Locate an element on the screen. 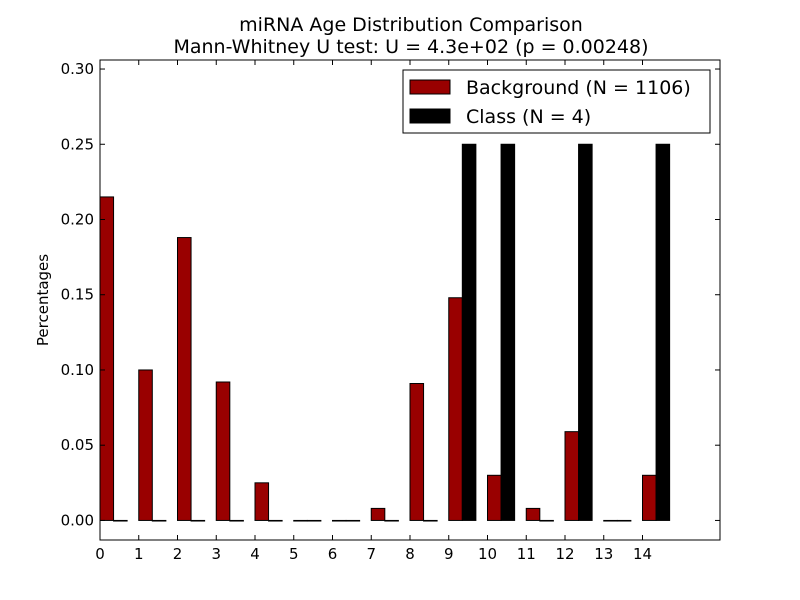  legend-box is located at coordinates (556, 101).